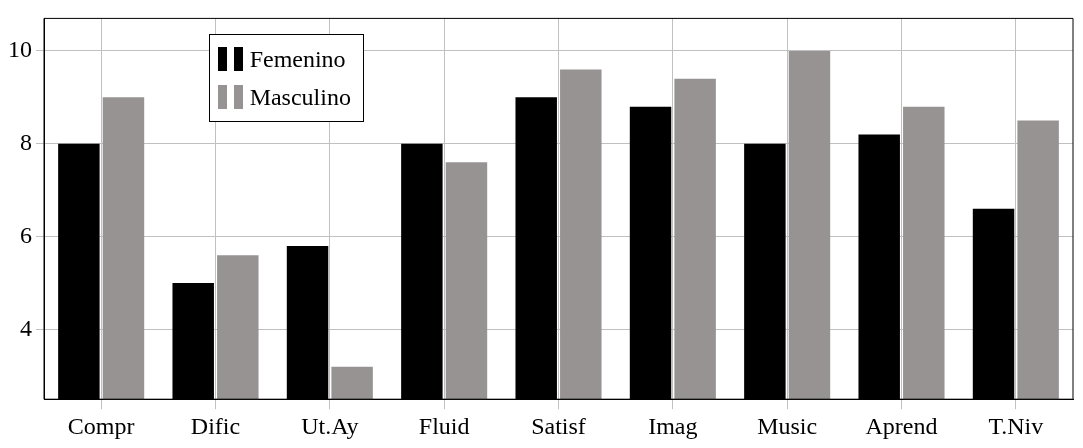  Describe the element at coordinates (26, 234) in the screenshot. I see `y-tick-label: 6` at that location.